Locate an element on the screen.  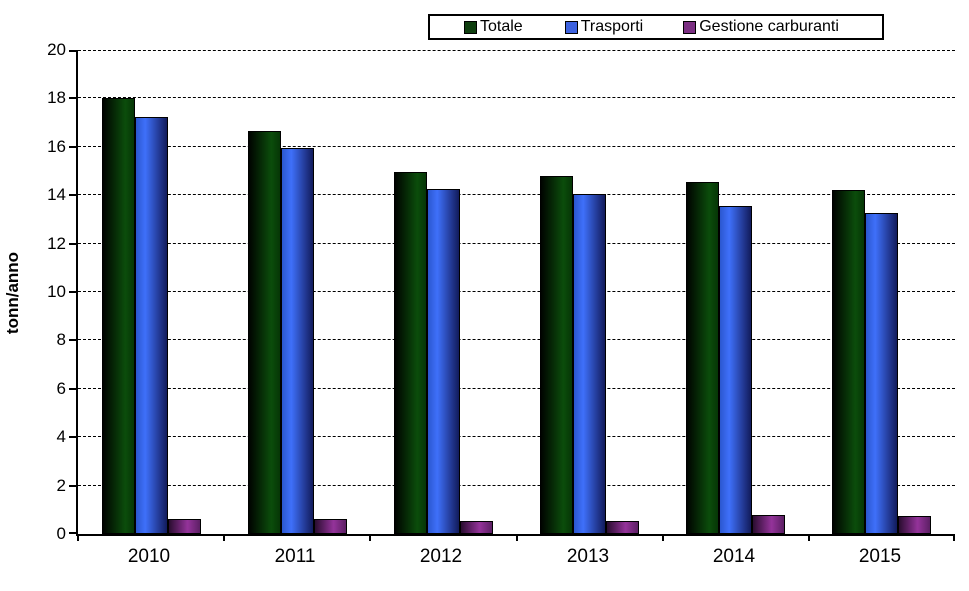
y-tick-label-16: 16 is located at coordinates (56, 146).